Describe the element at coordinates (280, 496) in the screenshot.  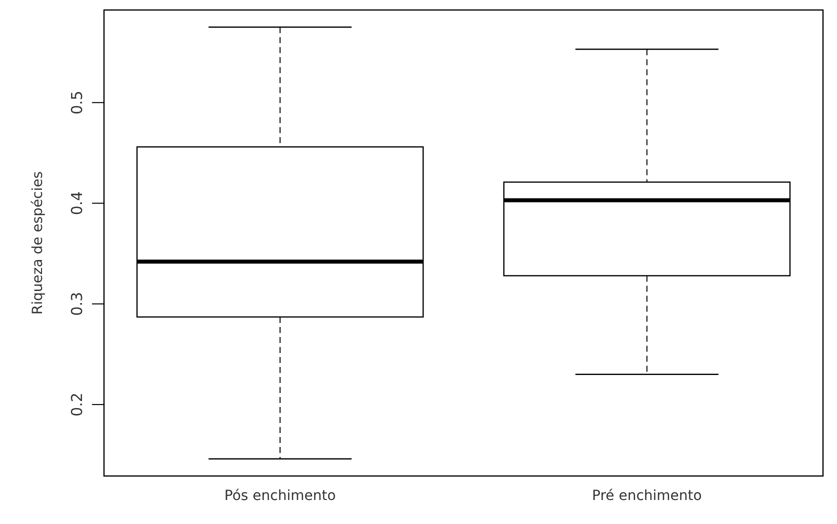
I see `x-tick-label: Pós enchimento` at that location.